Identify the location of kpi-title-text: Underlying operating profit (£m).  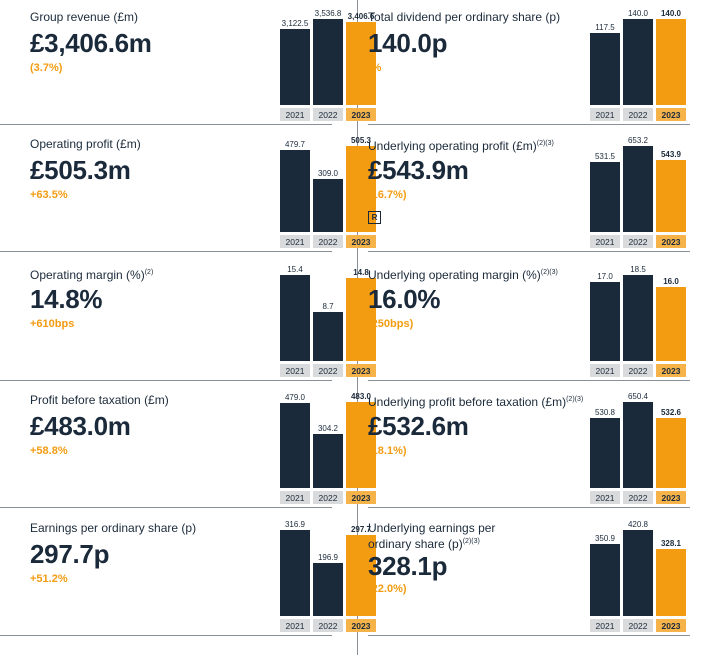
(452, 146).